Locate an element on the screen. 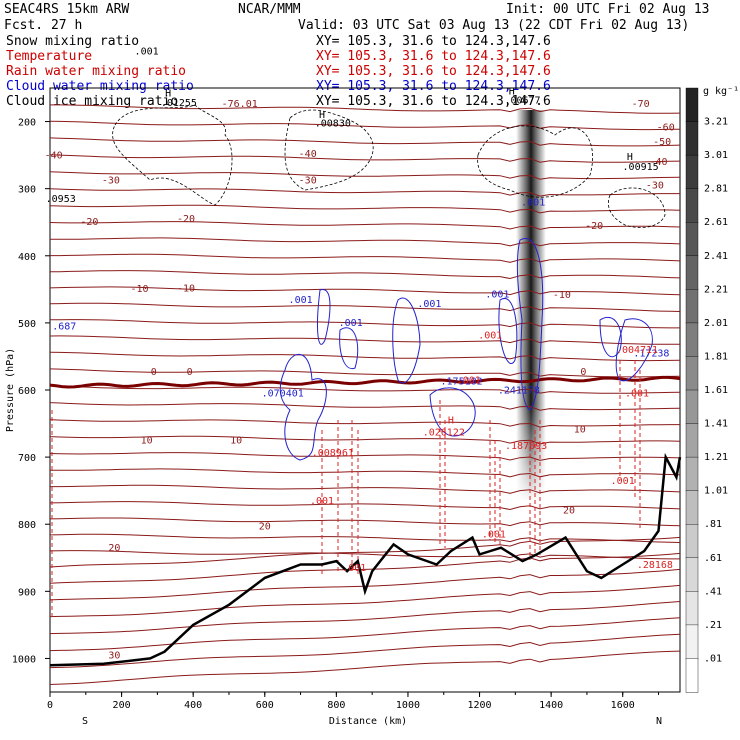 The height and width of the screenshot is (740, 740). colorbar-label: 3.01 is located at coordinates (716, 155).